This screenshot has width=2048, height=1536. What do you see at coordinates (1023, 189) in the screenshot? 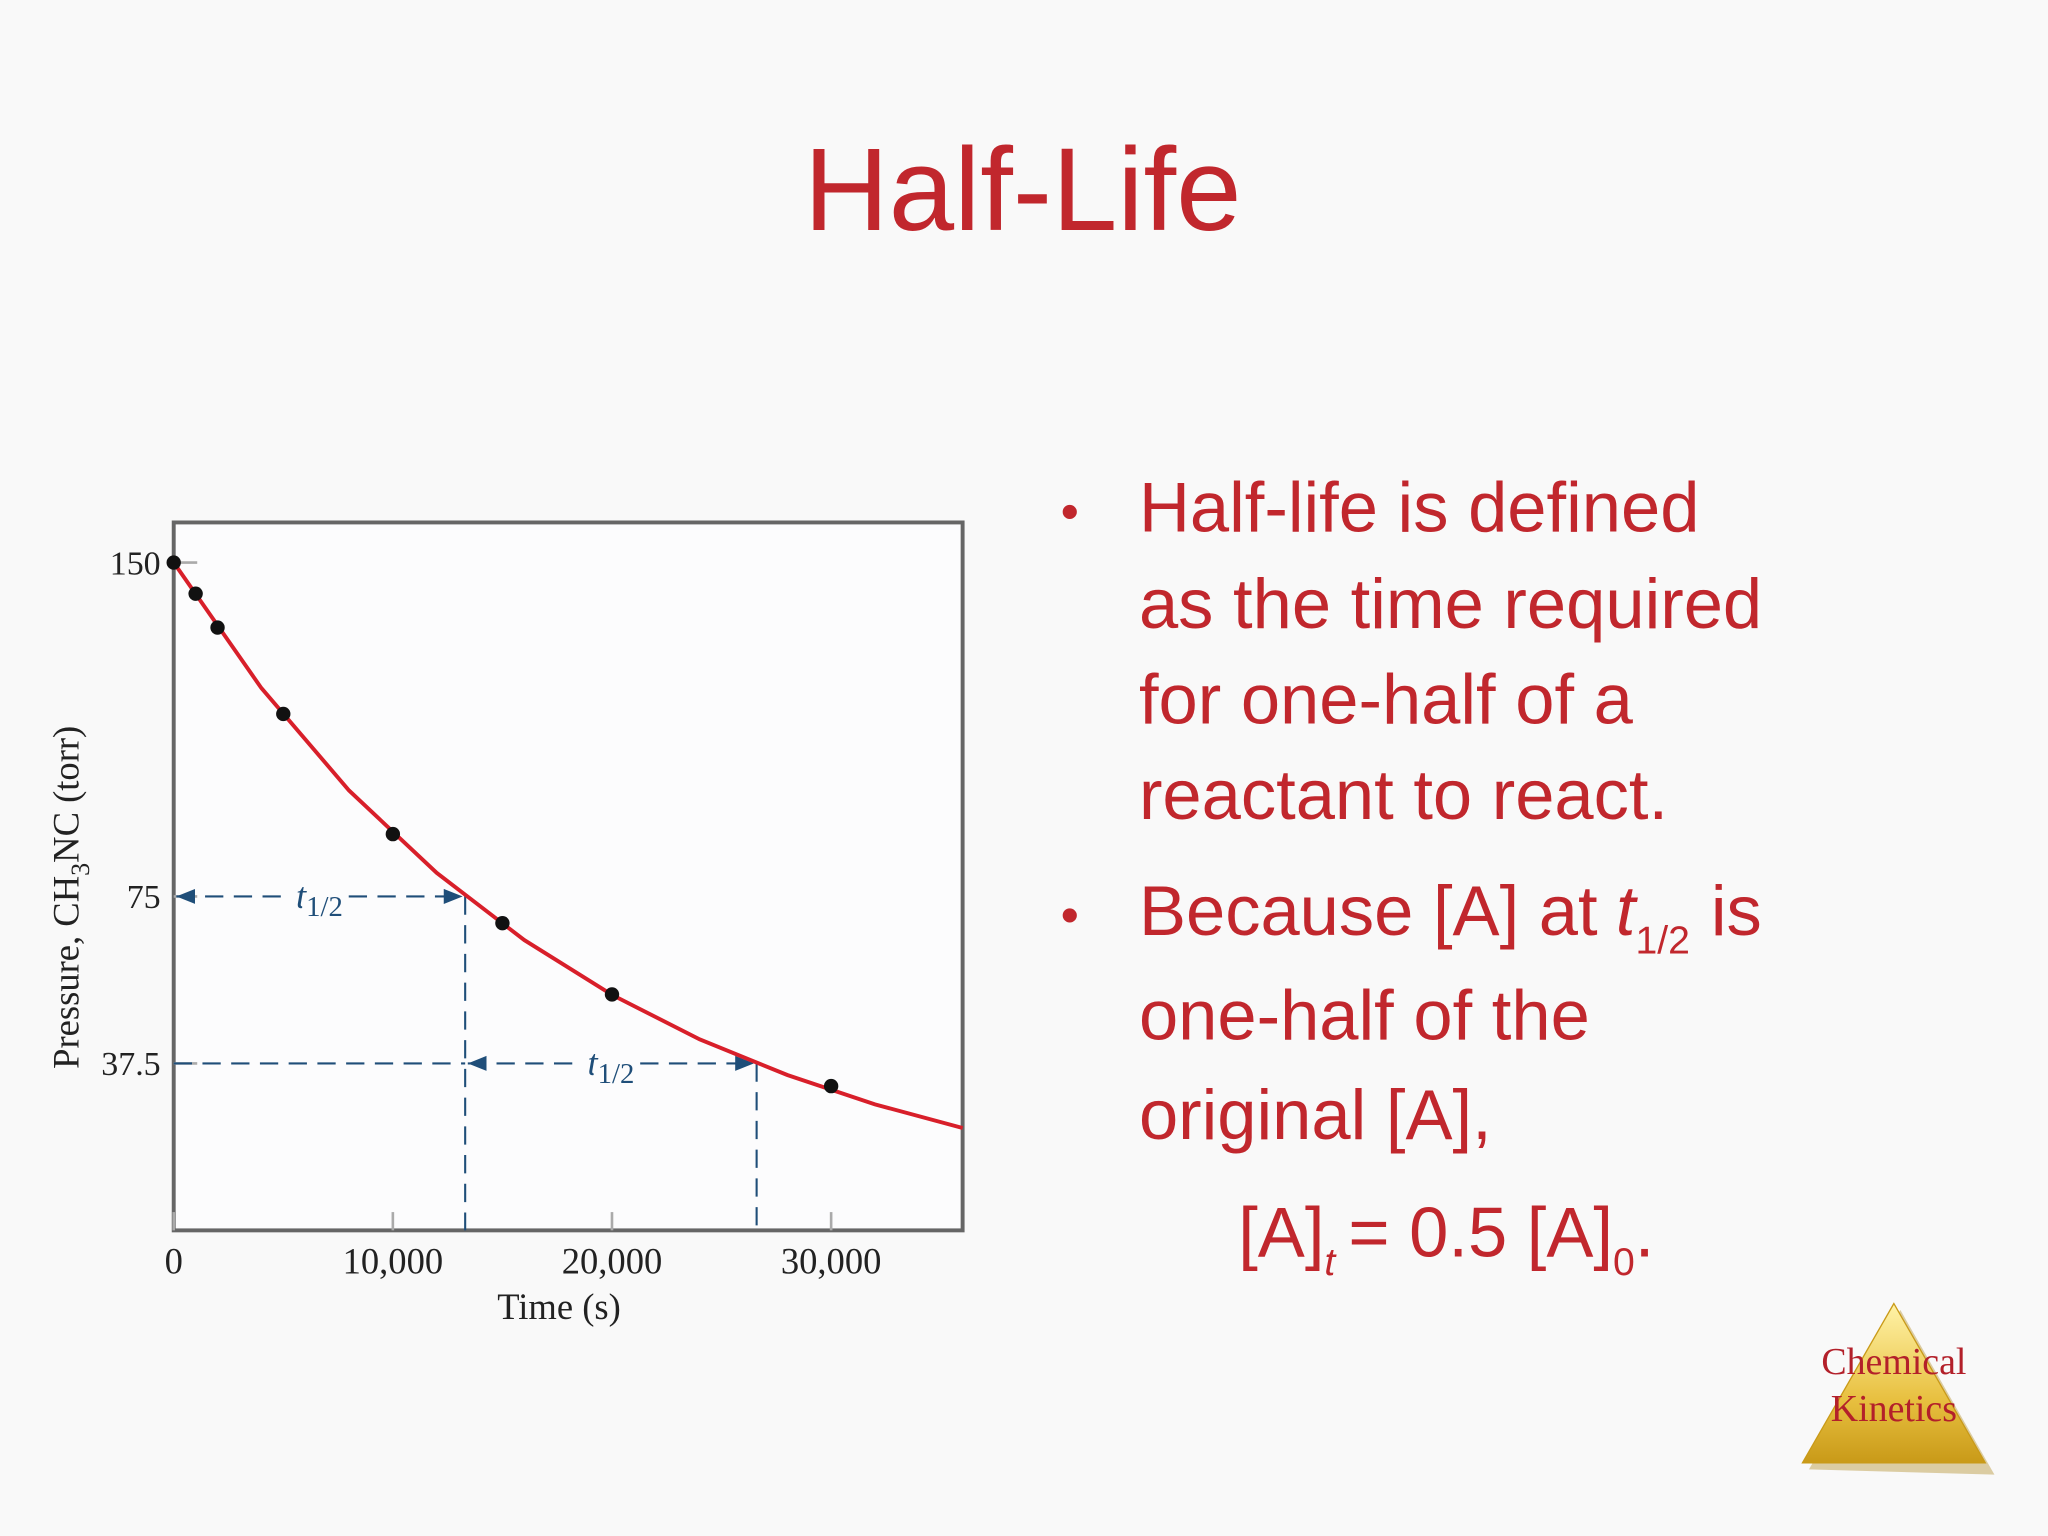
I see `slide-title: Half-Life` at bounding box center [1023, 189].